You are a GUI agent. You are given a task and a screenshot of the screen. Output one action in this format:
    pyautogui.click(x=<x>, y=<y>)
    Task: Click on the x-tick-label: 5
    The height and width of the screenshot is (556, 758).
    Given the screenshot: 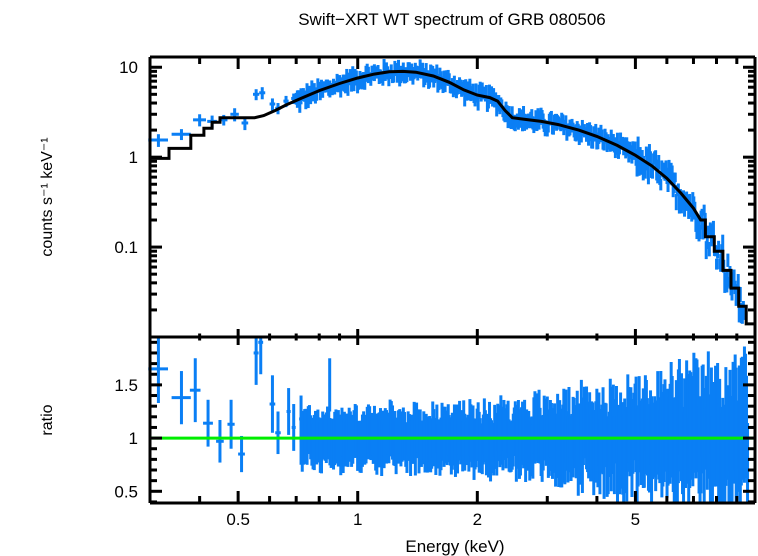 What is the action you would take?
    pyautogui.click(x=635, y=519)
    